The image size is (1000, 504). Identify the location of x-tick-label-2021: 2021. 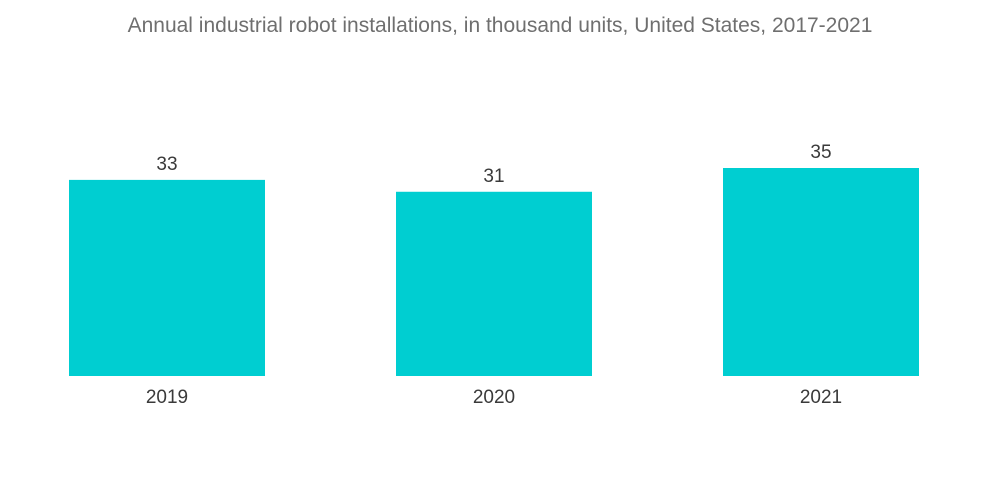
(821, 397).